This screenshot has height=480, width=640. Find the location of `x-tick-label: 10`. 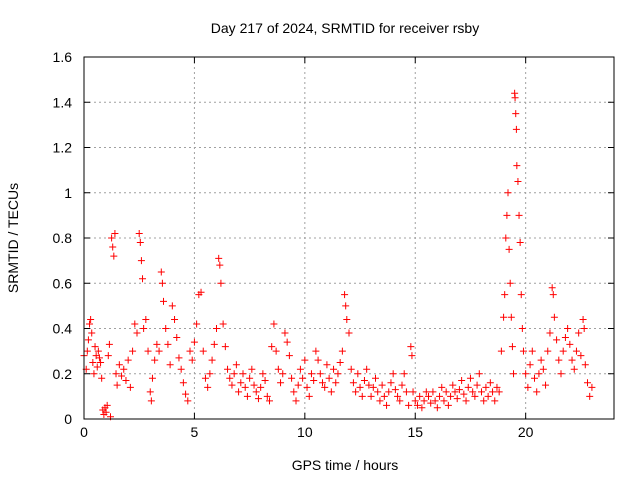

x-tick-label: 10 is located at coordinates (305, 432).